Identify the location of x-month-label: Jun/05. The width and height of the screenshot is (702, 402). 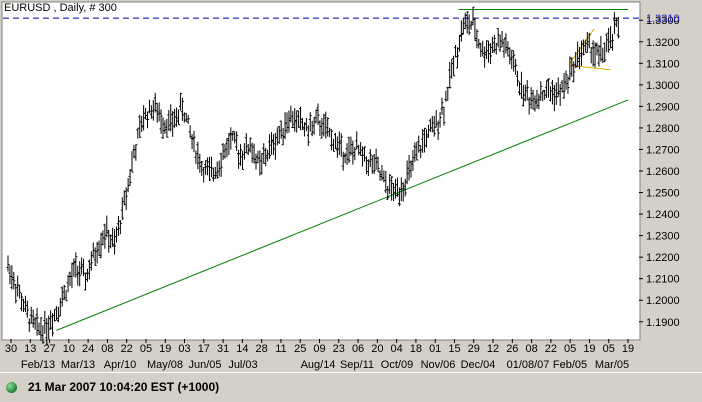
(204, 365).